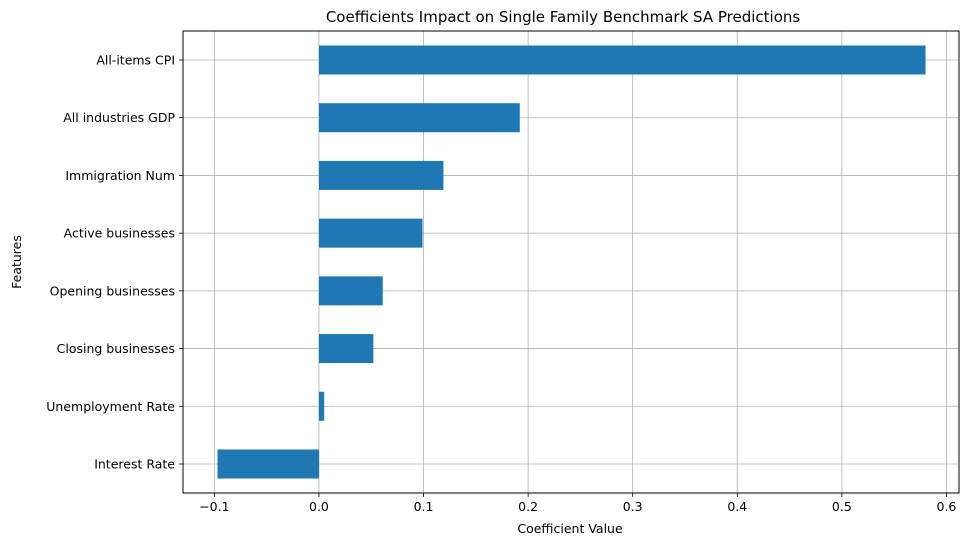 Image resolution: width=967 pixels, height=545 pixels. What do you see at coordinates (112, 290) in the screenshot?
I see `y-tick-label: Opening businesses` at bounding box center [112, 290].